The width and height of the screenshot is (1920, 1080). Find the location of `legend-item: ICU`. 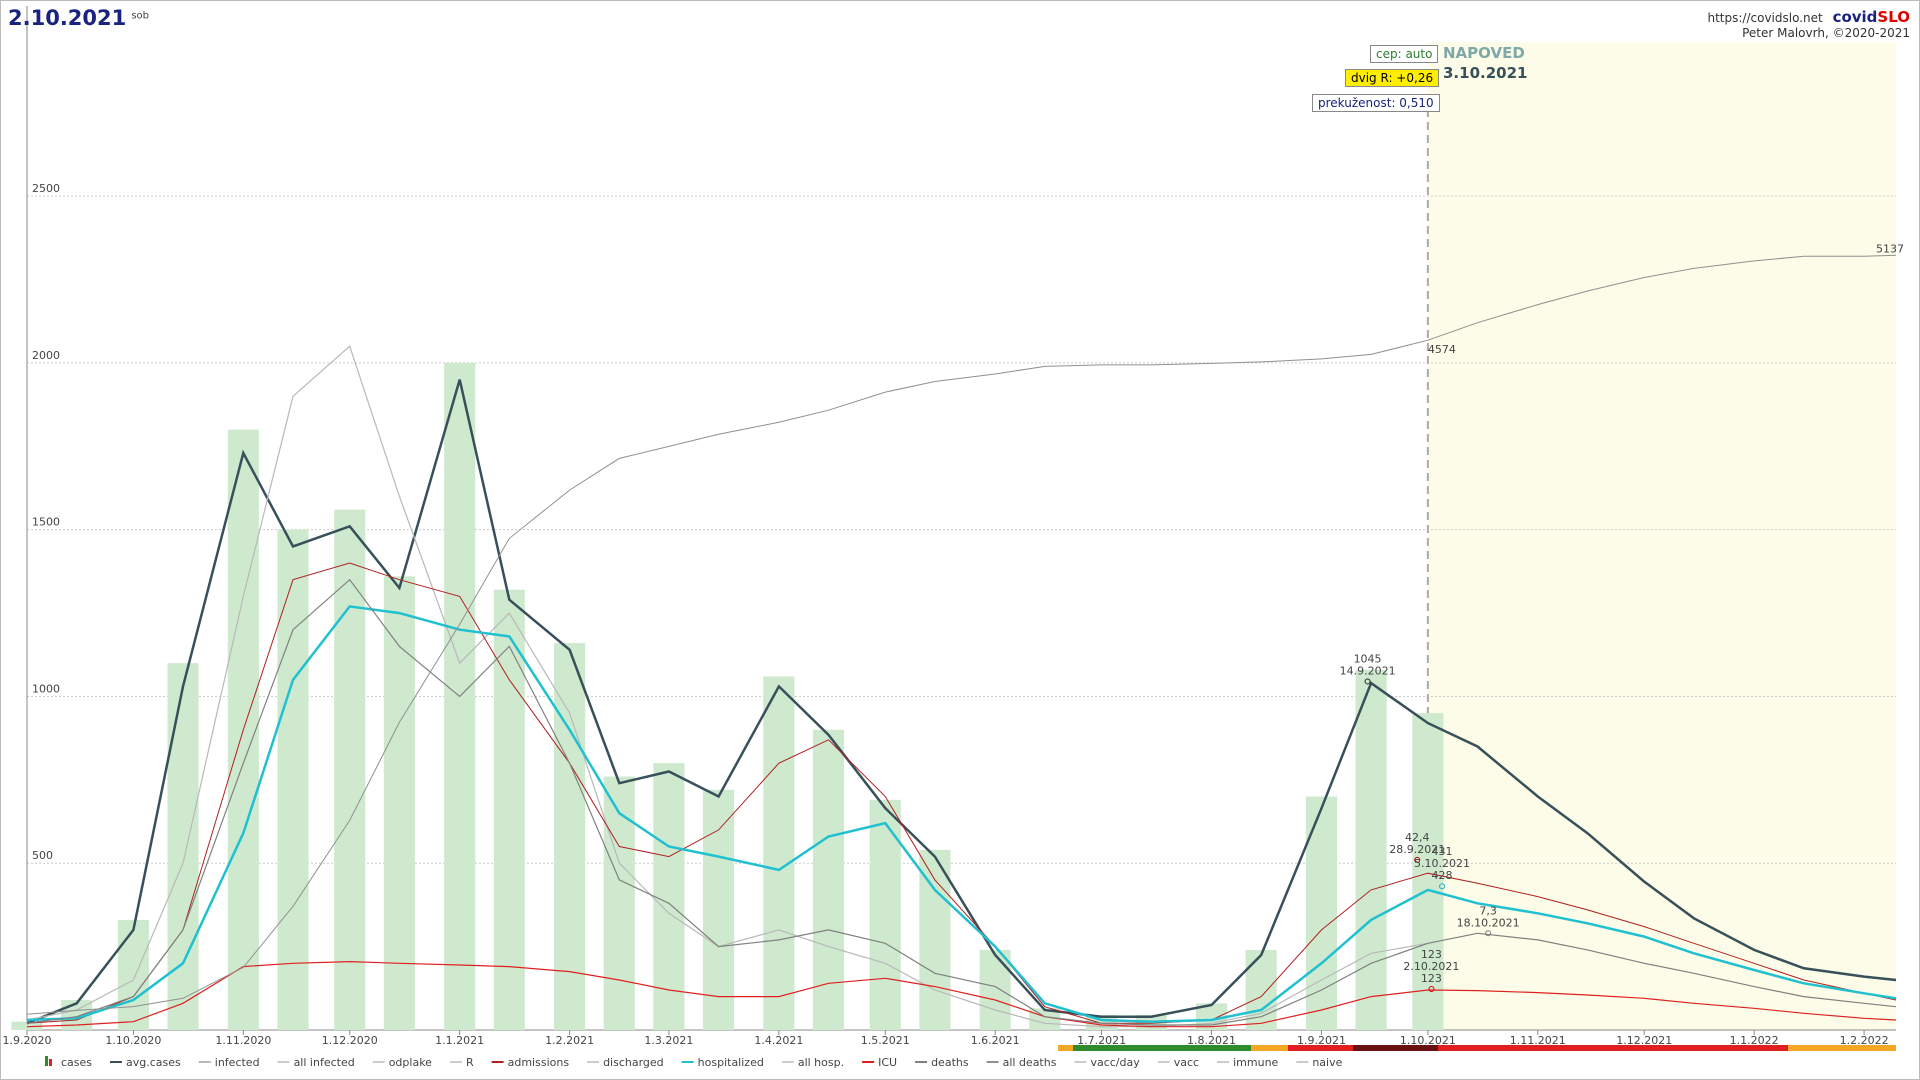

legend-item: ICU is located at coordinates (879, 1062).